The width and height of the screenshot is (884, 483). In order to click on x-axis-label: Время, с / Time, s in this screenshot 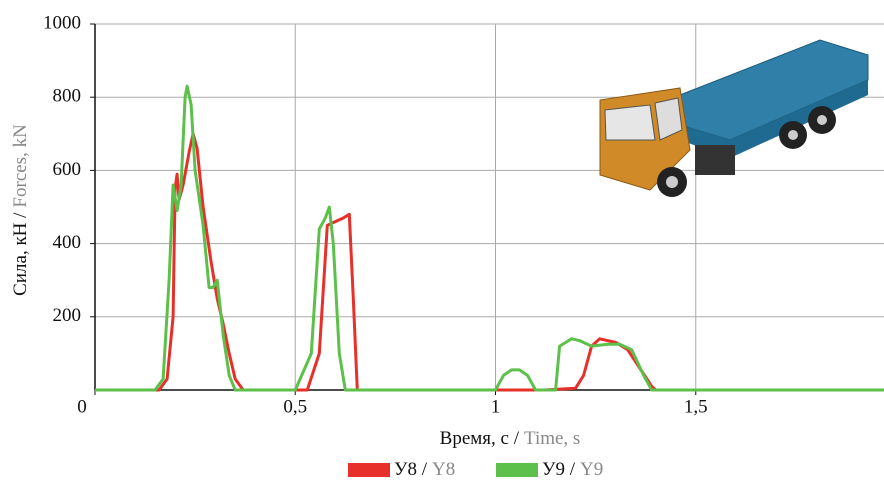, I will do `click(510, 438)`.